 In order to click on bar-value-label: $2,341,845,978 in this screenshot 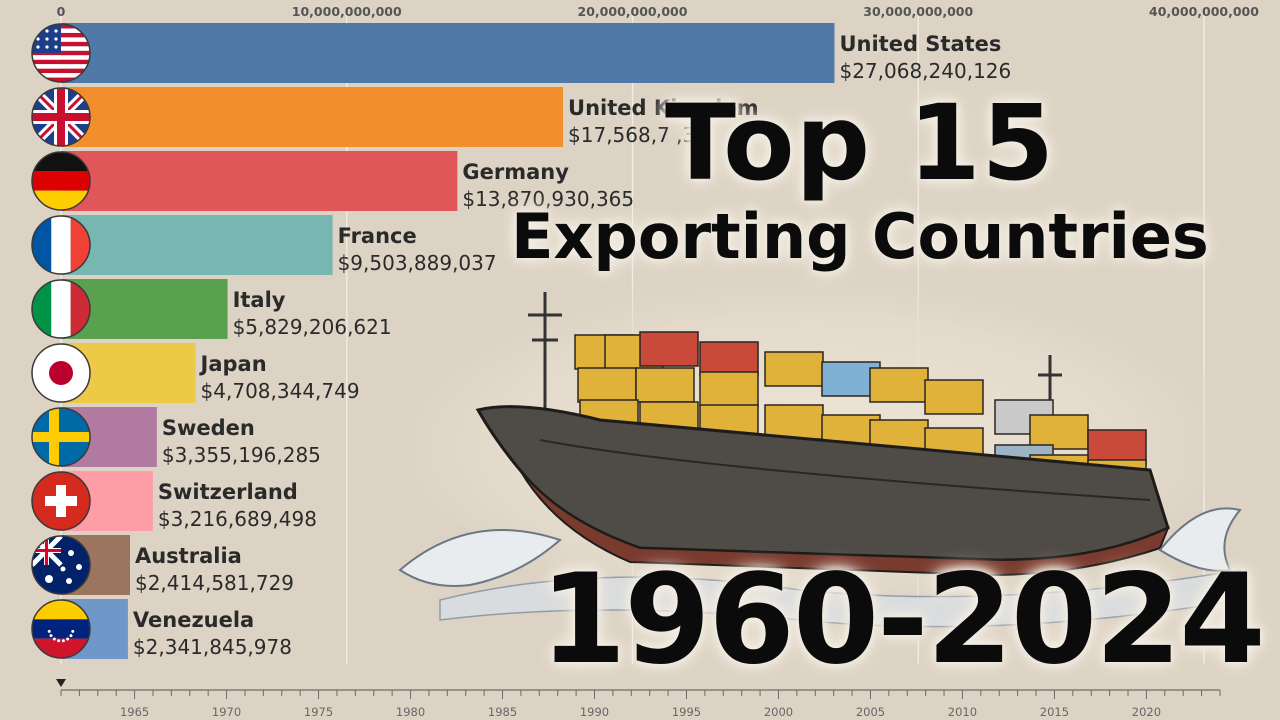, I will do `click(212, 647)`.